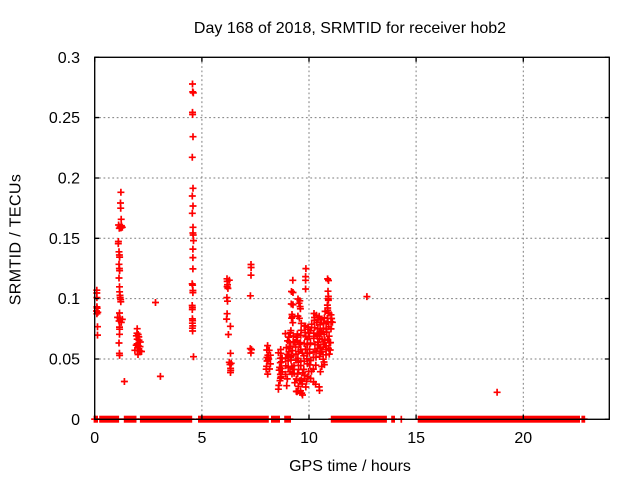 The width and height of the screenshot is (640, 485). I want to click on svg-text: 0.3, so click(69, 58).